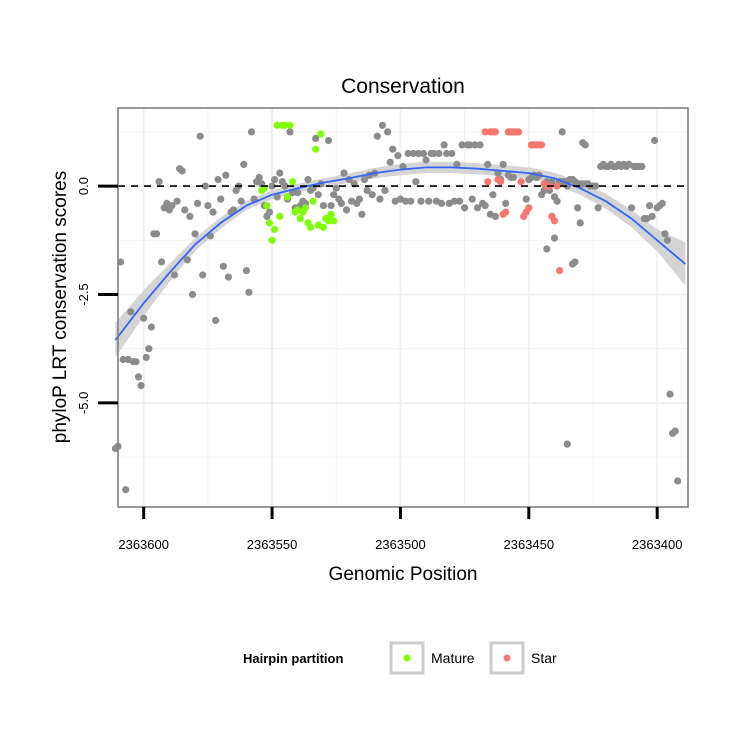 The width and height of the screenshot is (750, 750). Describe the element at coordinates (400, 544) in the screenshot. I see `x-tick-label: 2363500` at that location.